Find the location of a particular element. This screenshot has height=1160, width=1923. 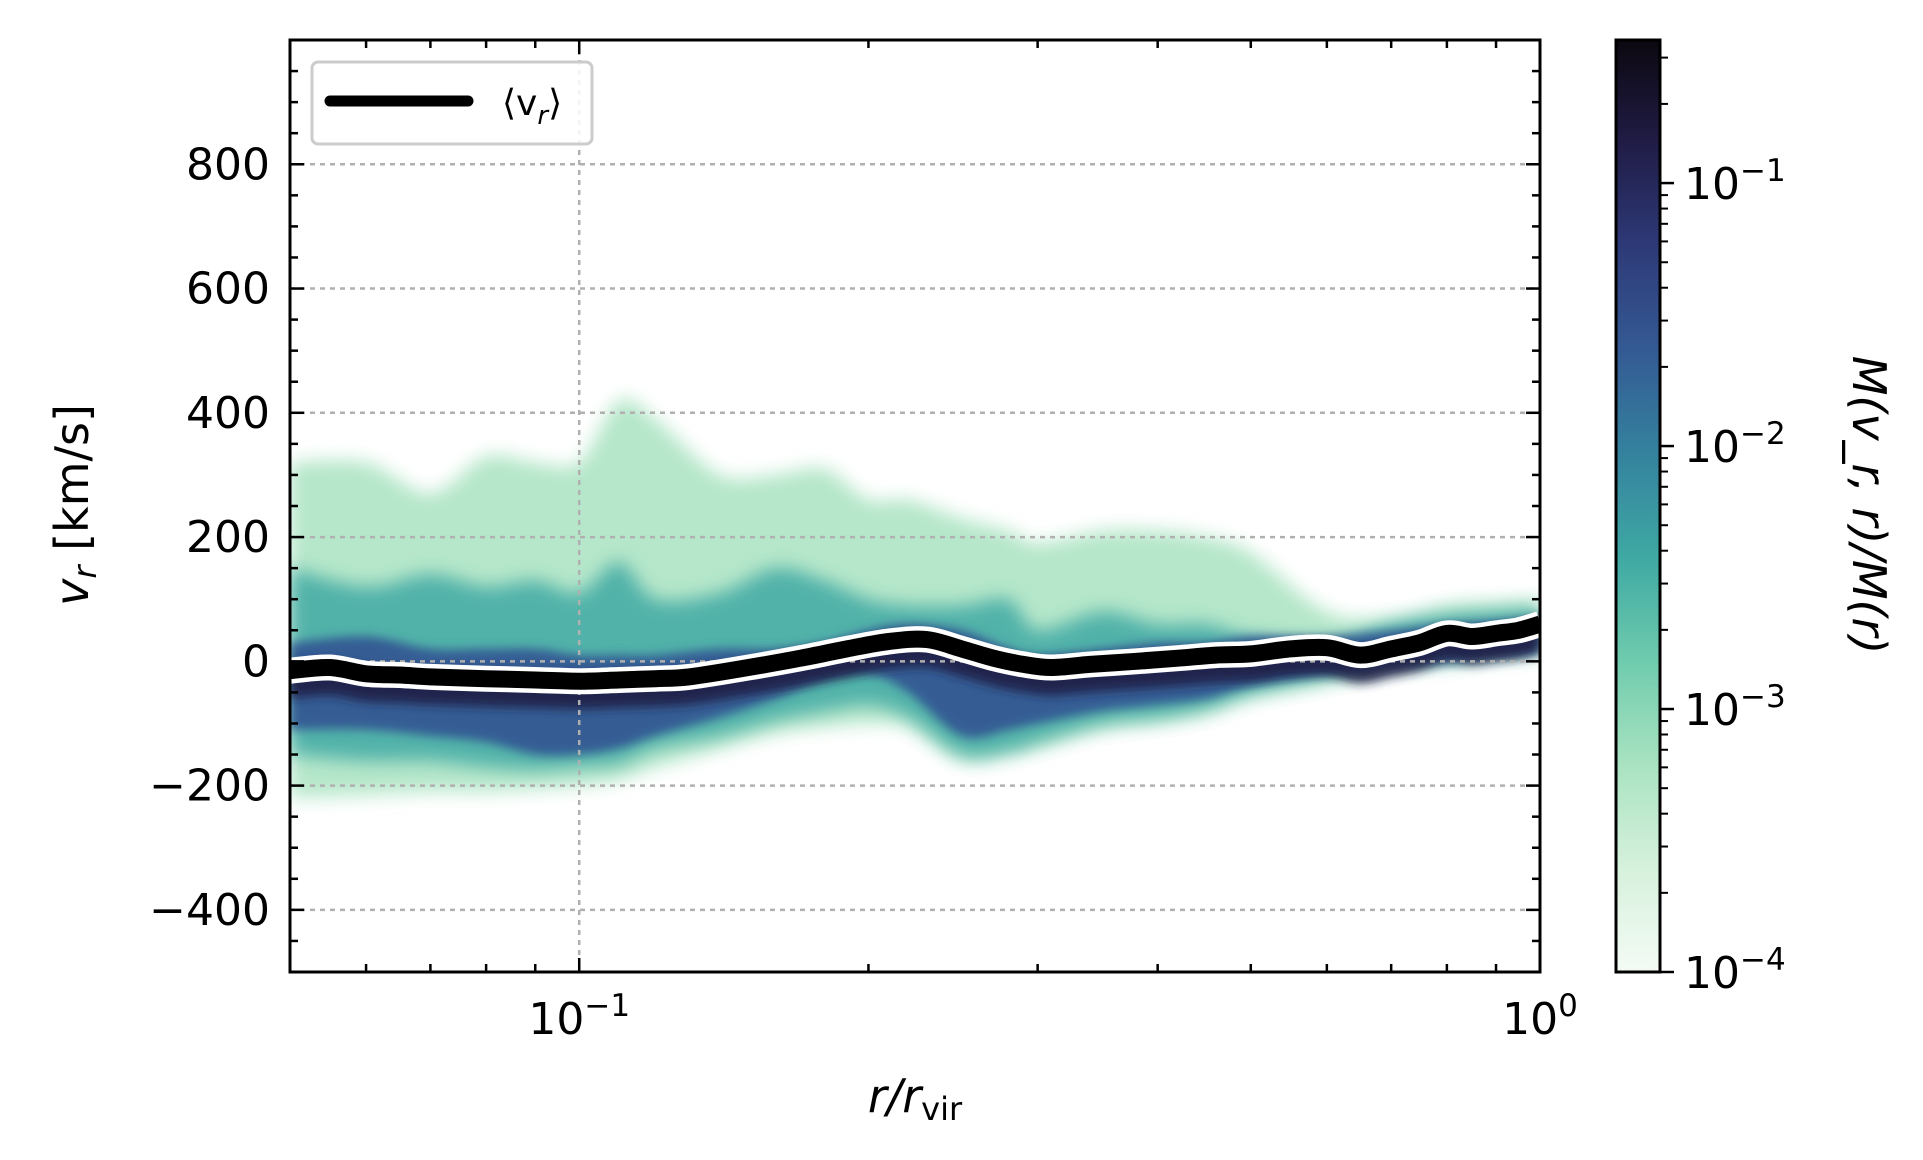

colorbar-ticks: 10⁻¹ 10⁻² 10⁻³ 10⁻⁴ is located at coordinates (1723, 527).